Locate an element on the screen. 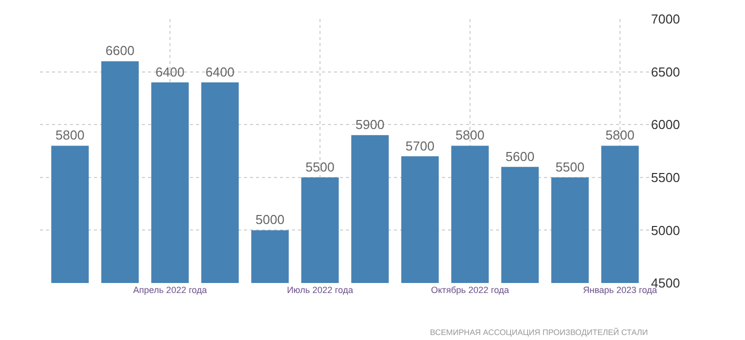 The image size is (745, 340). x-tick-label: Октябрь 2022 года is located at coordinates (470, 290).